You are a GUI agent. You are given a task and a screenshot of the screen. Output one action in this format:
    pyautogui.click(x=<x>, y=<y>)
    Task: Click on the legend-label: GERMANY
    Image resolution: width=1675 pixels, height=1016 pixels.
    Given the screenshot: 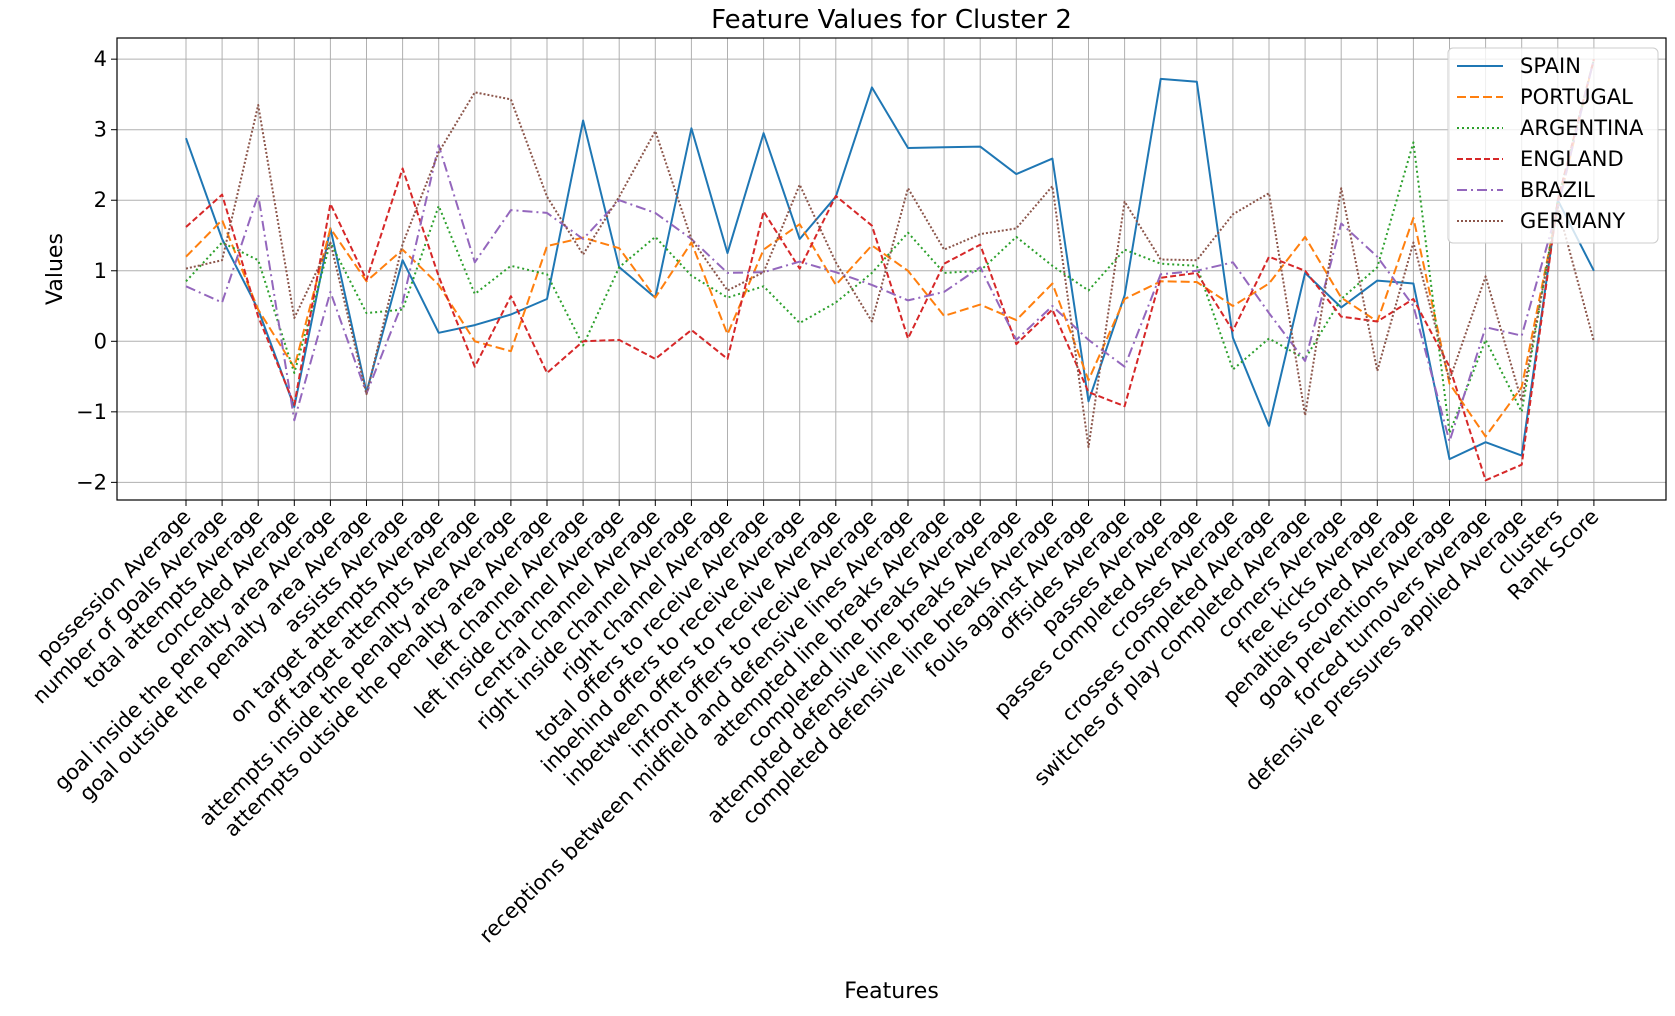 What is the action you would take?
    pyautogui.click(x=1572, y=221)
    